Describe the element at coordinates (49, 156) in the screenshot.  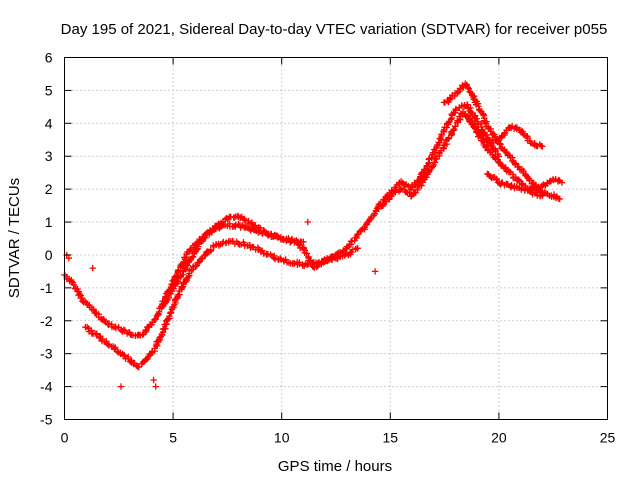
I see `y-tick-label: 3` at that location.